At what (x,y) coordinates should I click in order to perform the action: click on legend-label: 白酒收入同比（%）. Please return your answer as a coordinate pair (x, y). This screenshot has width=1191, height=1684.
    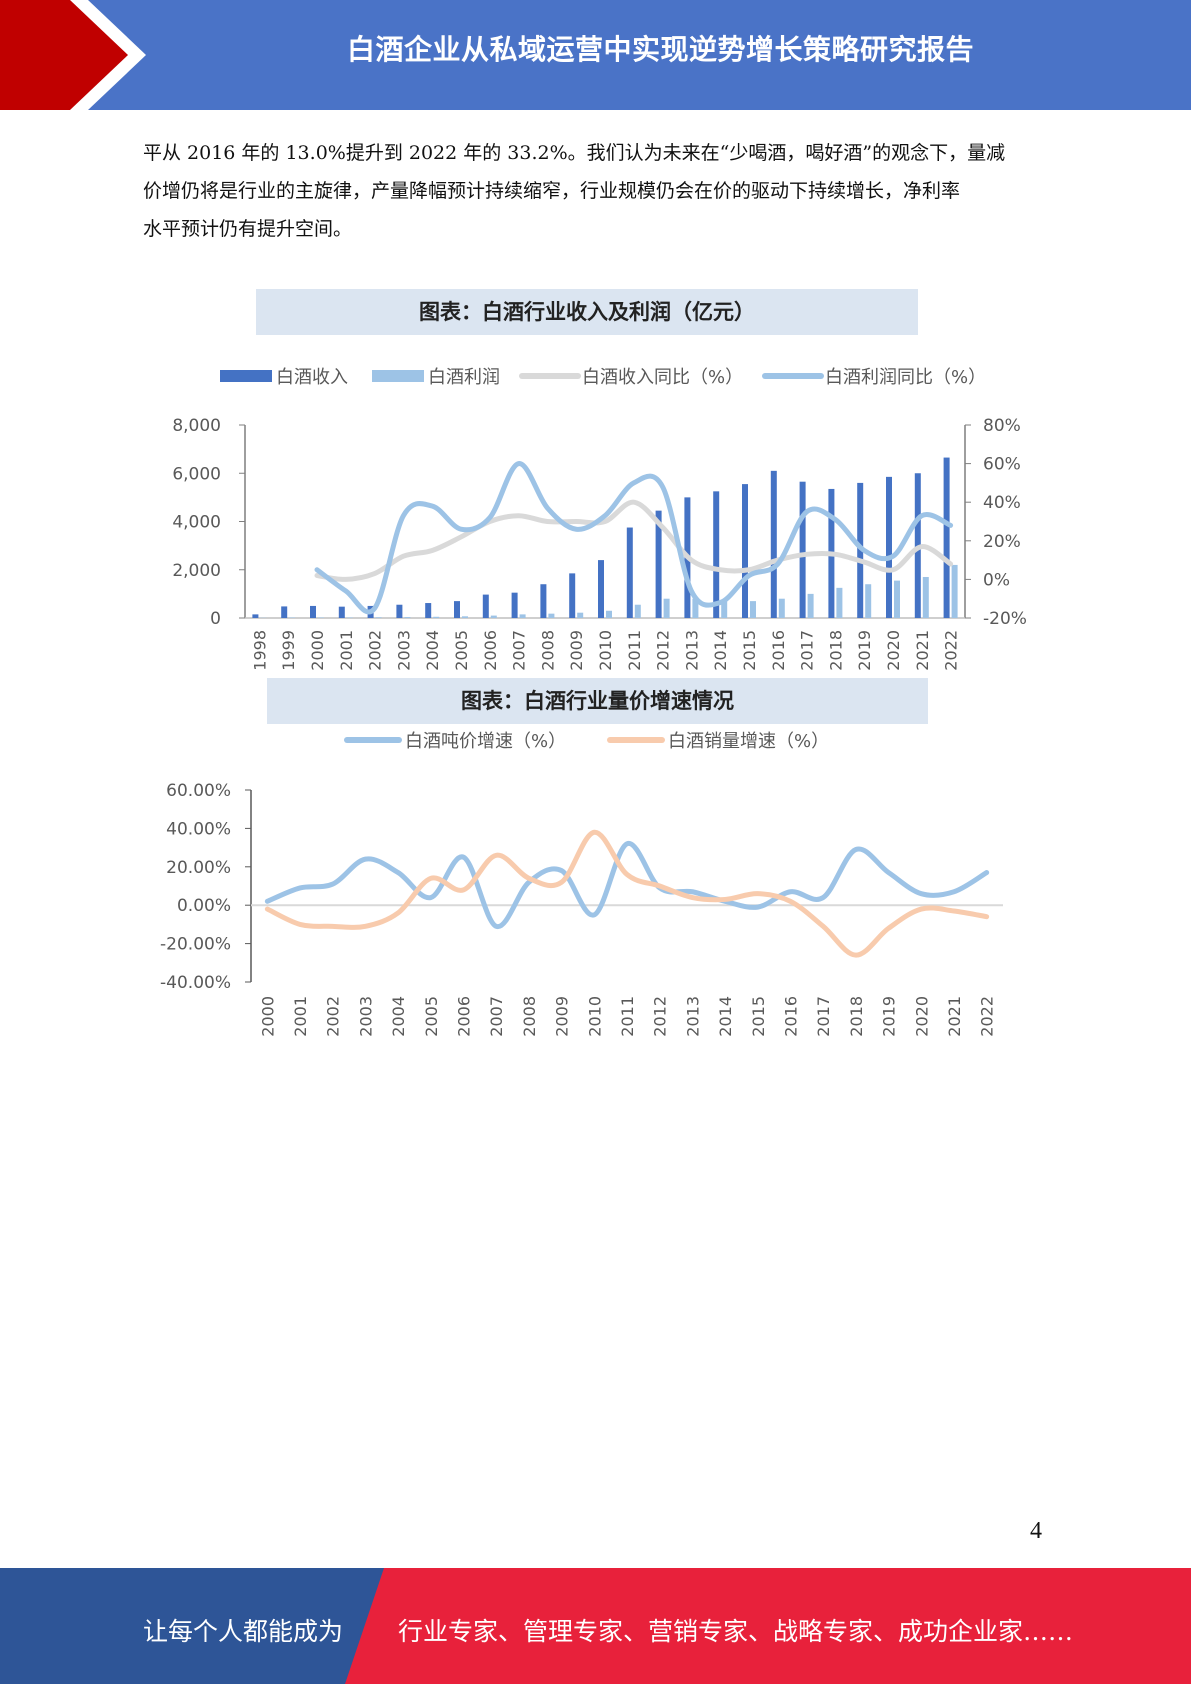
    Looking at the image, I should click on (662, 377).